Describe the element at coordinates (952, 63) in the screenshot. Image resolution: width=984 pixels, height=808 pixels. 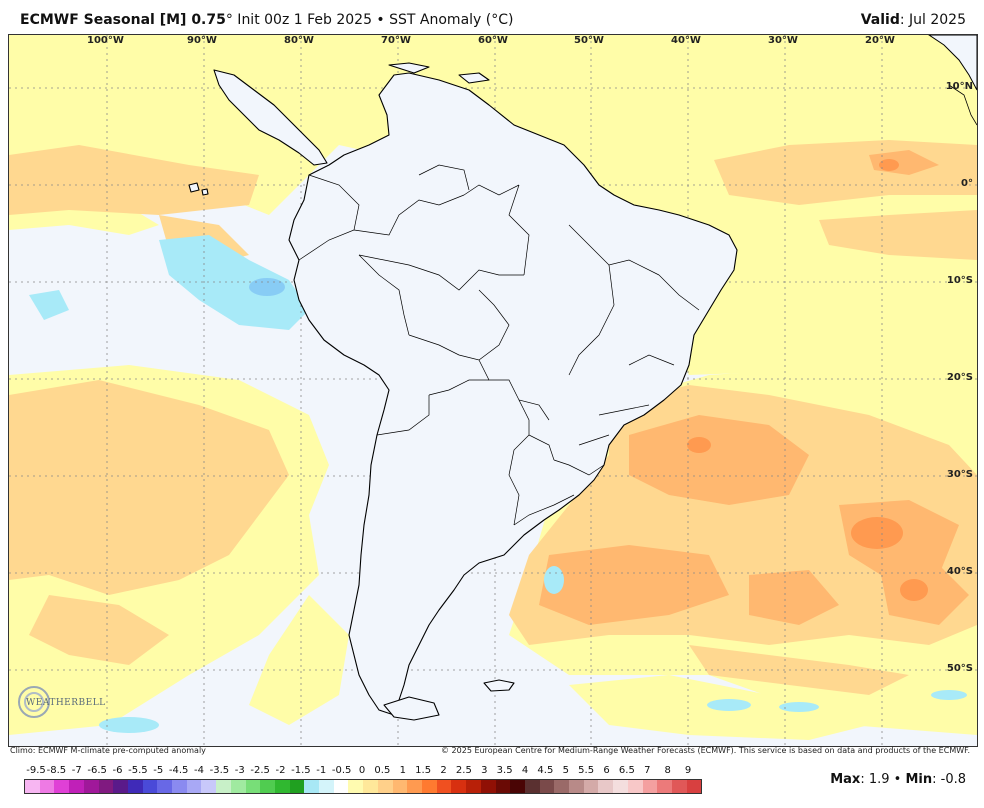
I see `africa-coast` at that location.